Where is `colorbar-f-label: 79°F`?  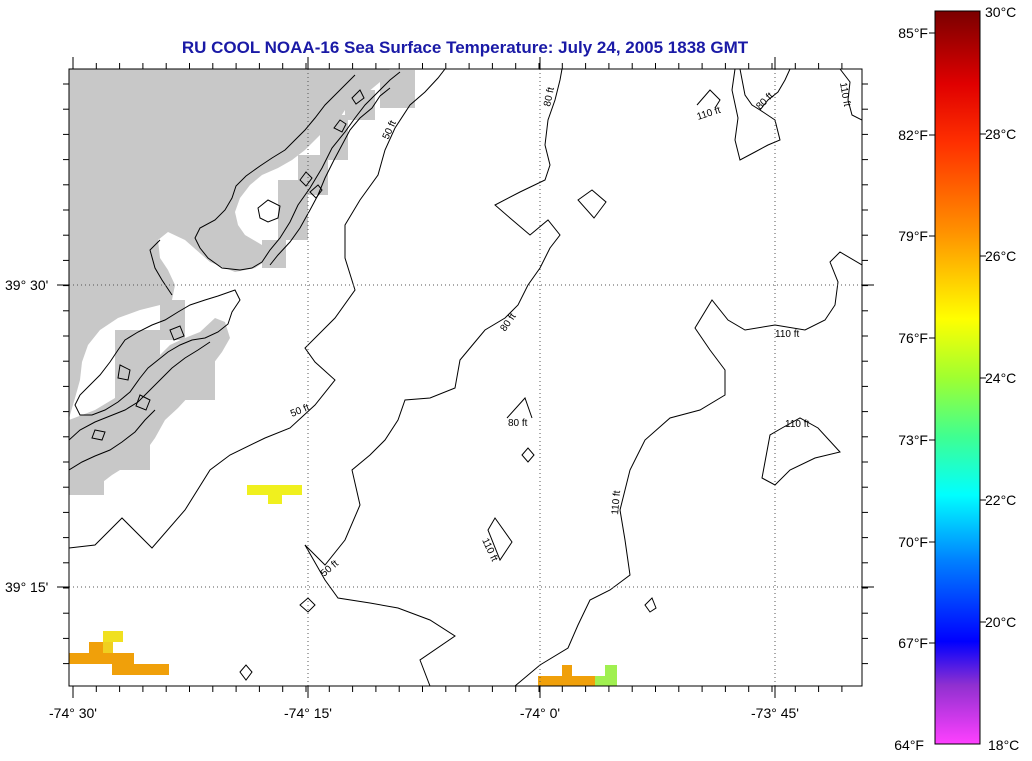 colorbar-f-label: 79°F is located at coordinates (913, 236).